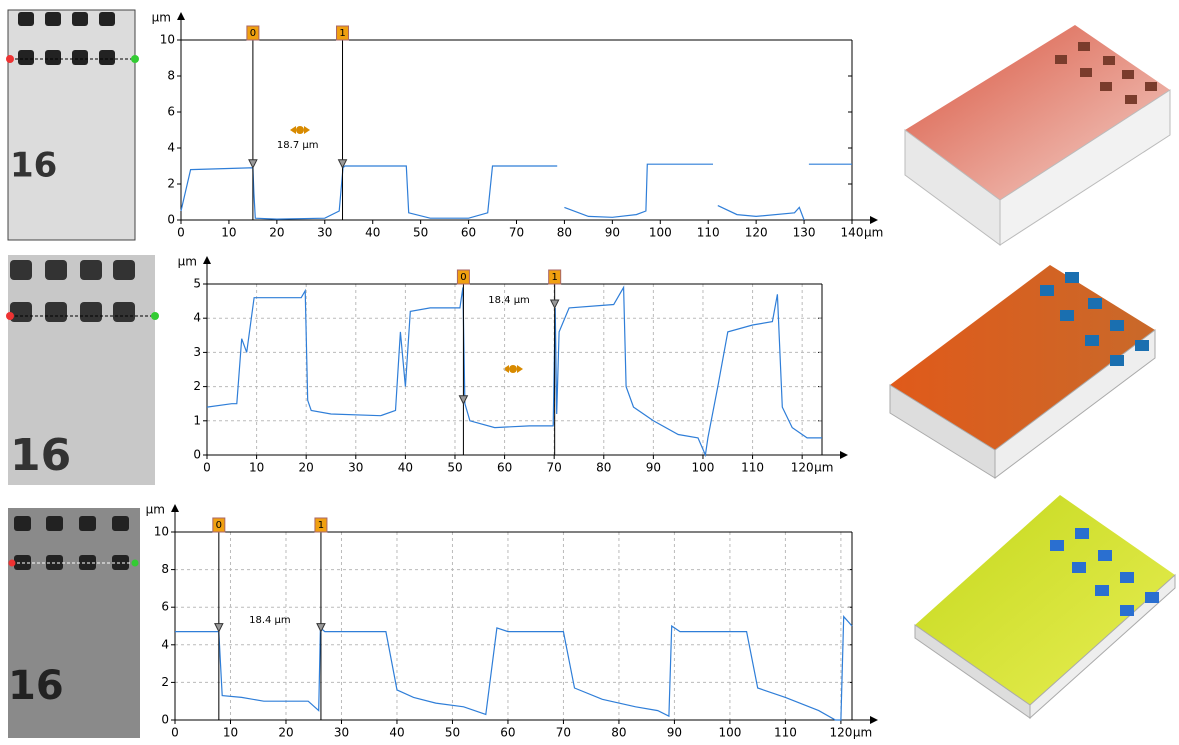 This screenshot has height=745, width=1179. I want to click on x-tick-label: 130, so click(804, 233).